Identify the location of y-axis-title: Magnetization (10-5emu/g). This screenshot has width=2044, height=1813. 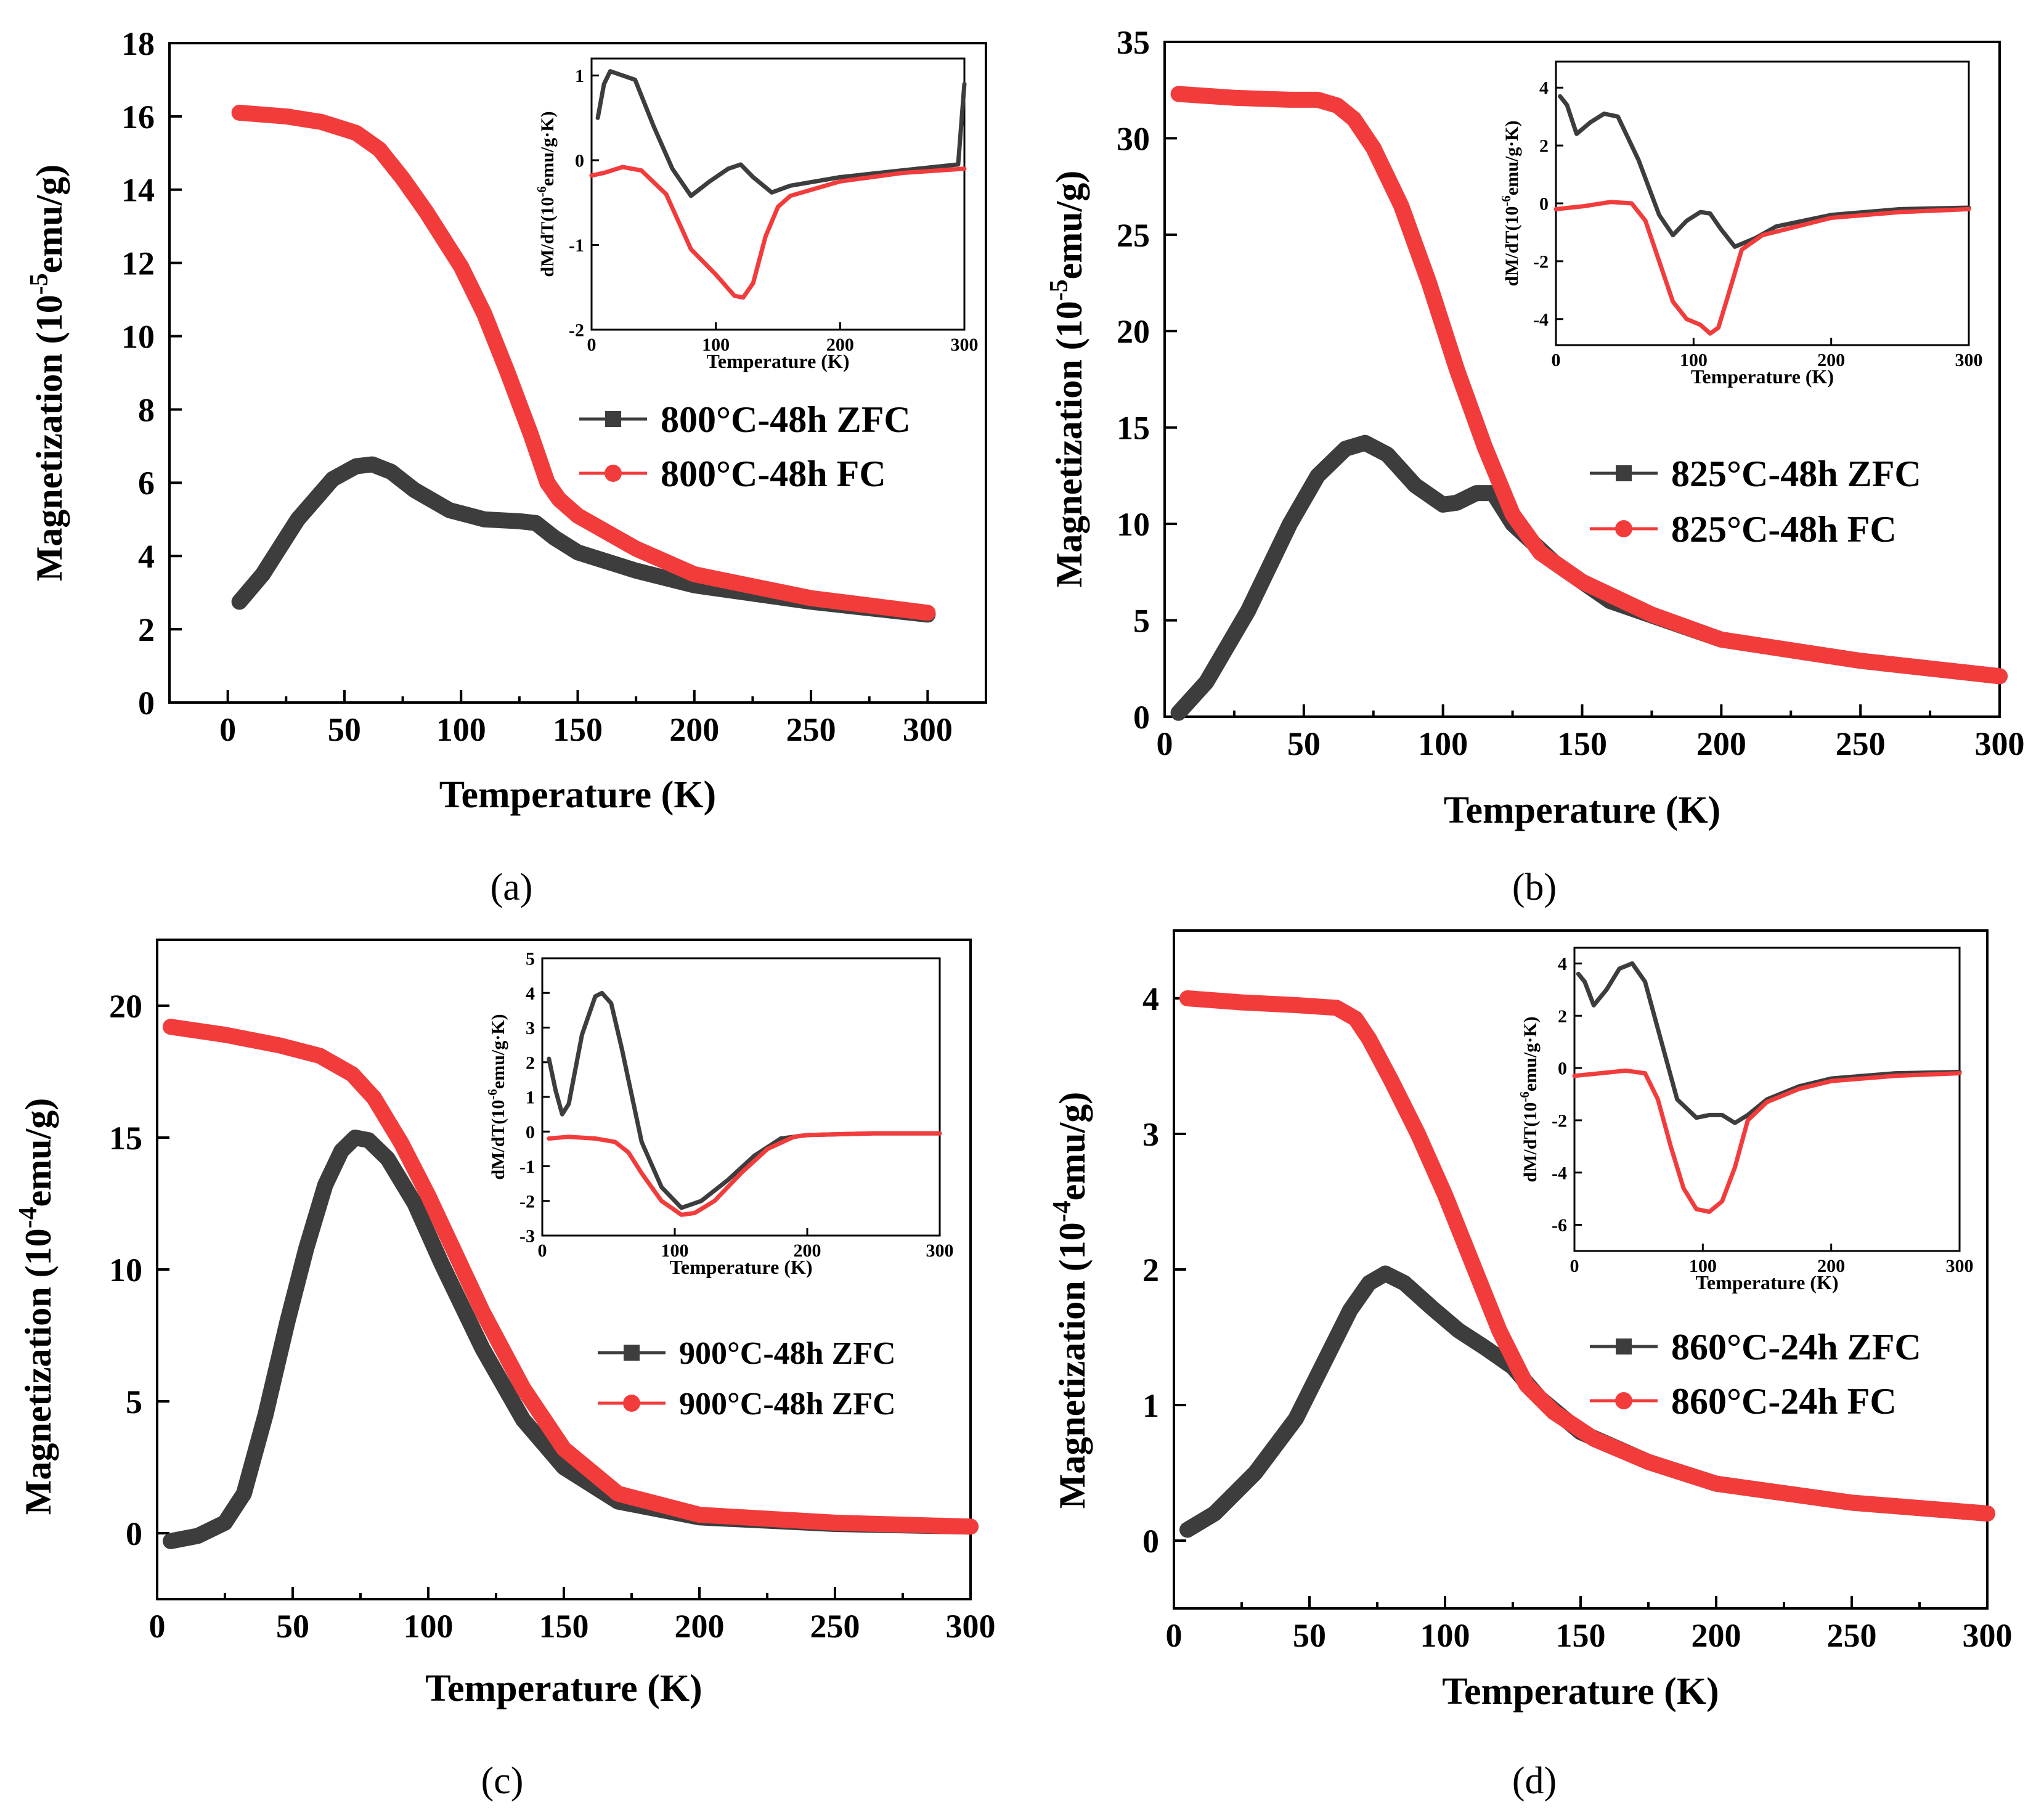
(47, 374).